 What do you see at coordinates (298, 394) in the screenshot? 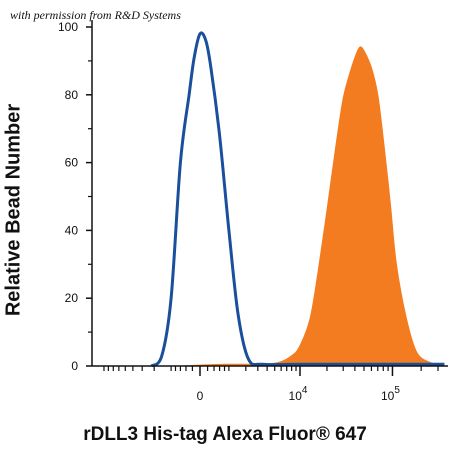
I see `x-tick-label: 10⁴` at bounding box center [298, 394].